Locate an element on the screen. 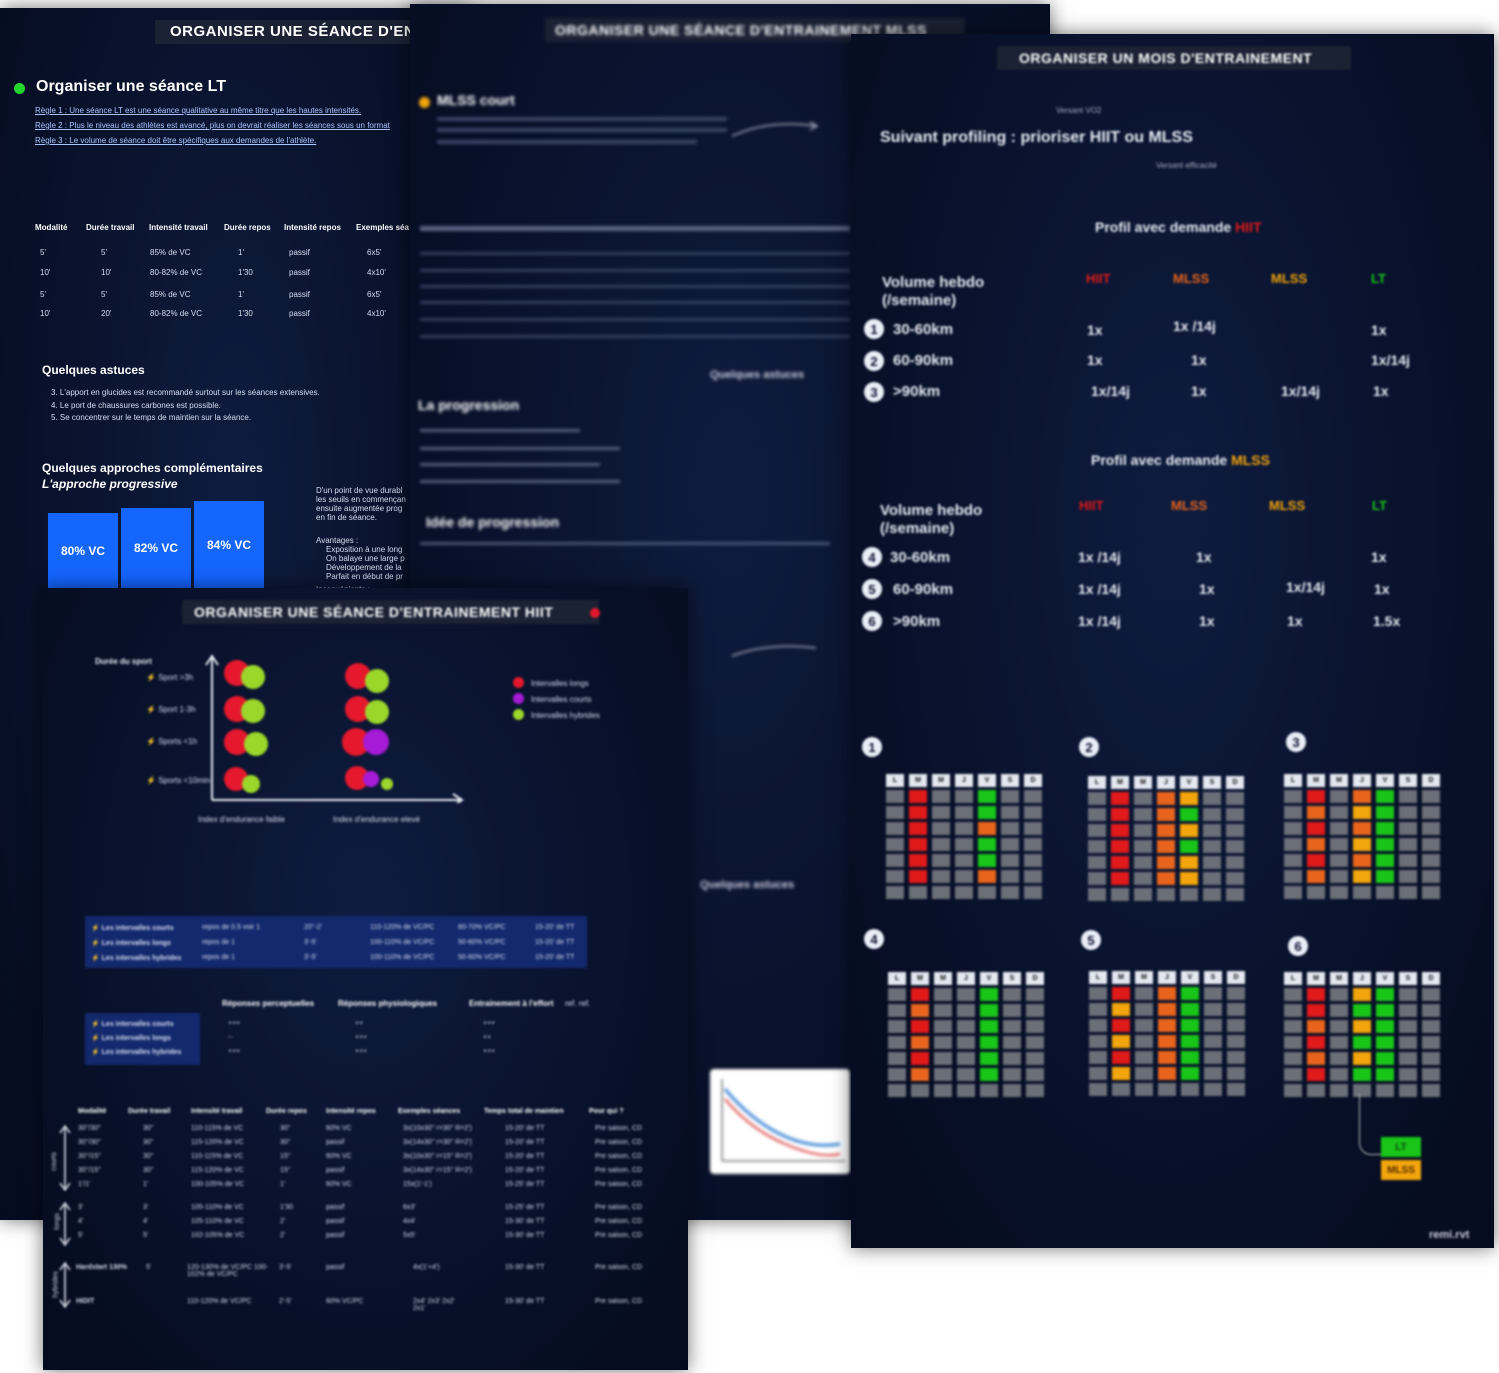 This screenshot has height=1373, width=1499. detail-head: Pour qui ? is located at coordinates (606, 1111).